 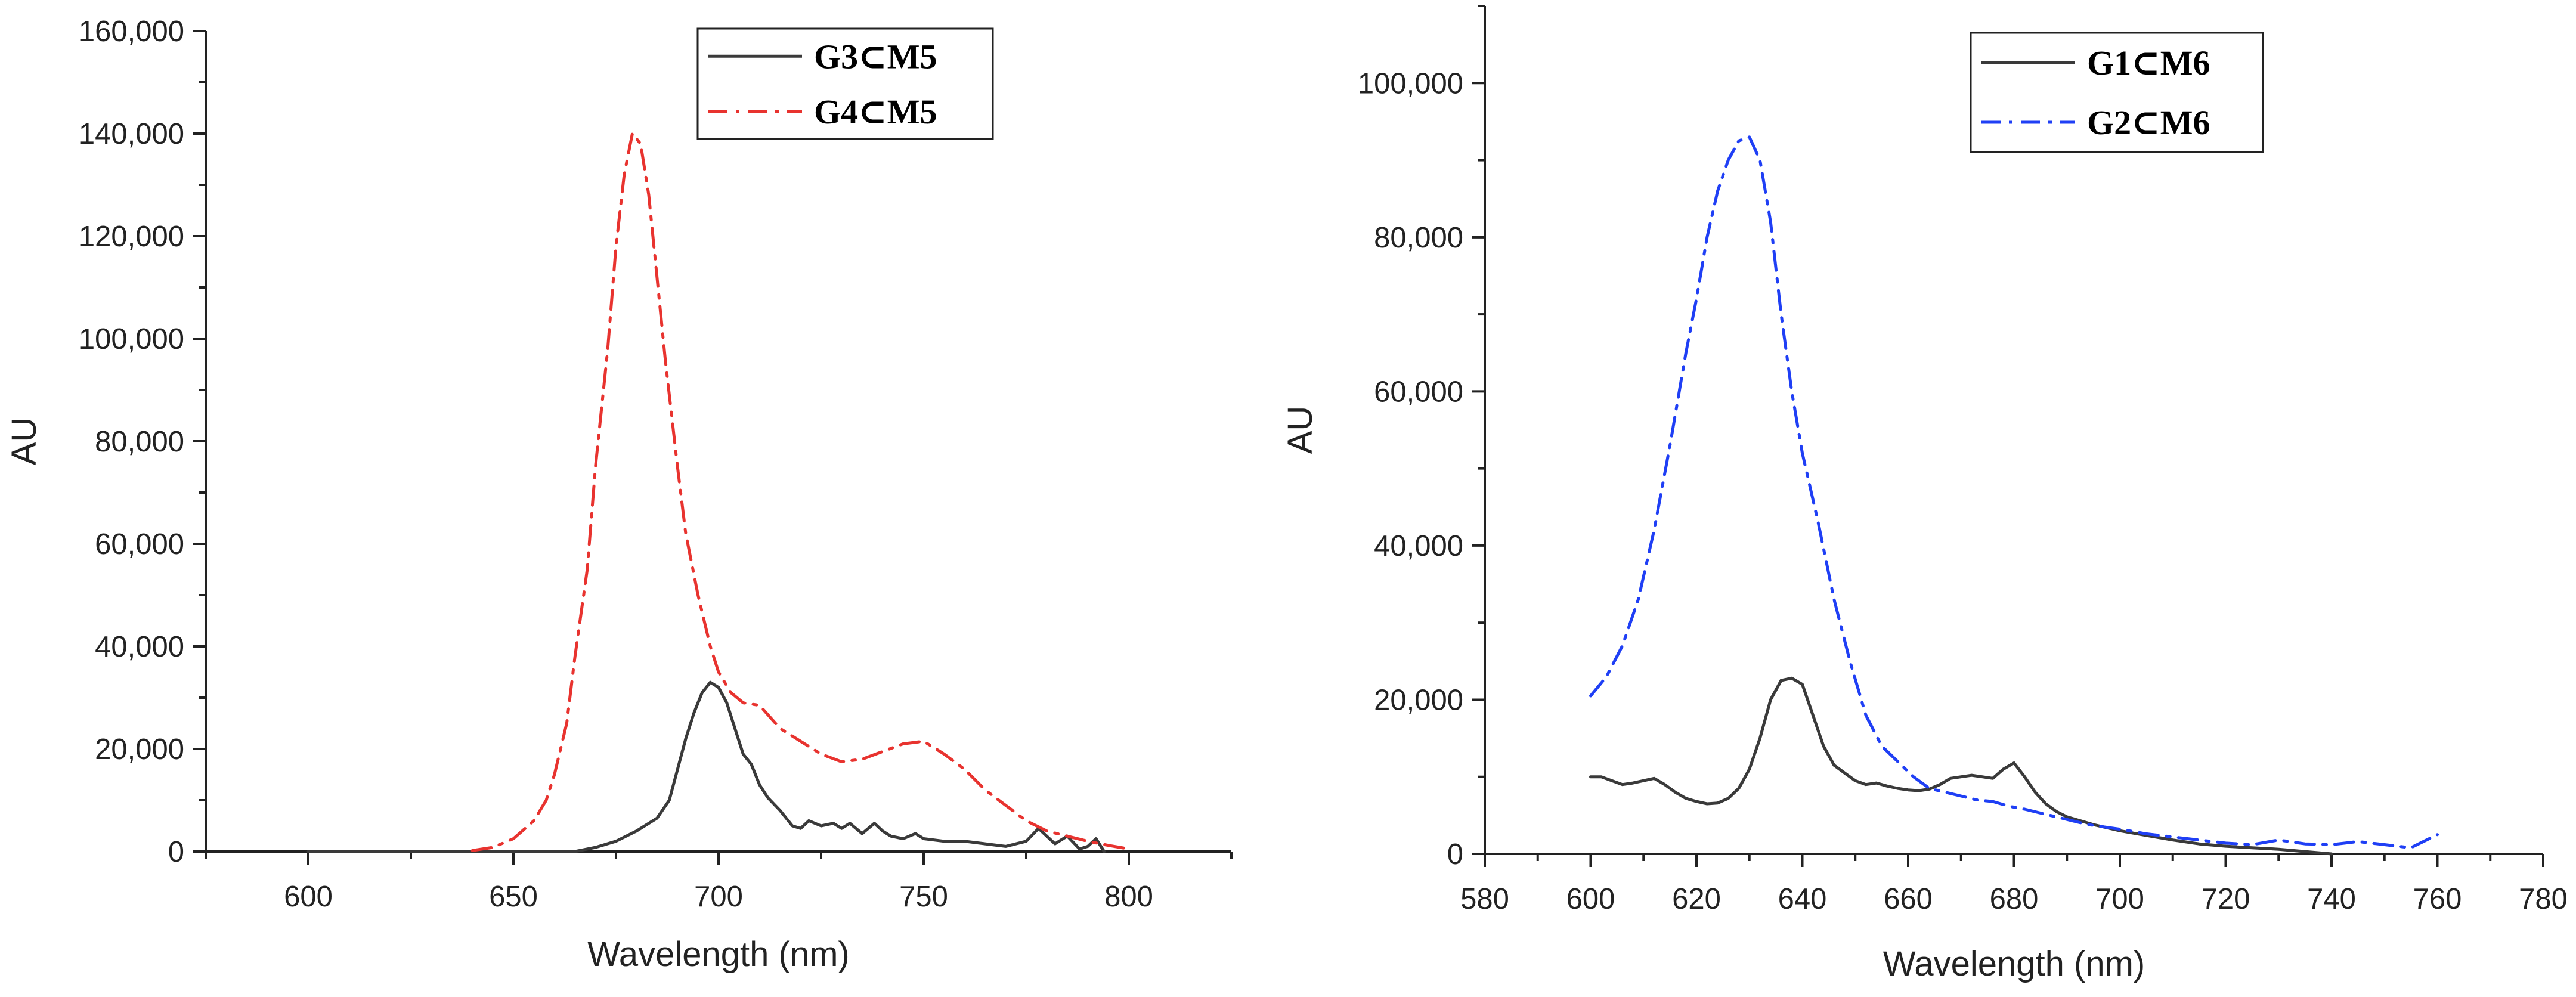 What do you see at coordinates (2437, 899) in the screenshot?
I see `x-tick-label: 760` at bounding box center [2437, 899].